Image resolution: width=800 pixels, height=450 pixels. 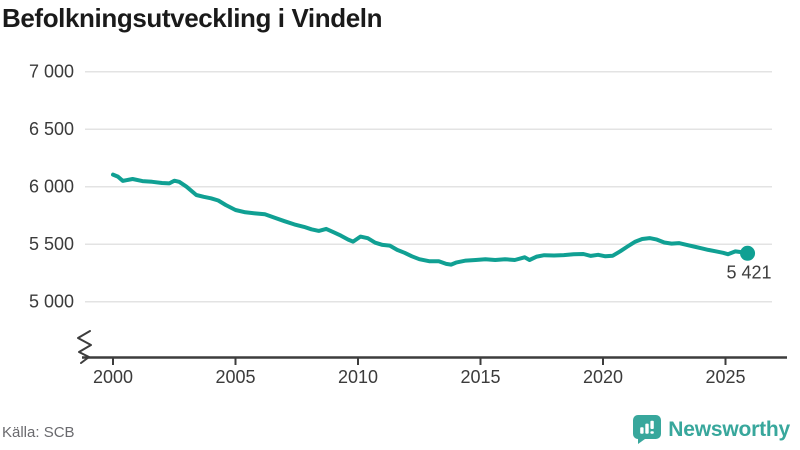 I want to click on y-tick-label: 5 000, so click(x=51, y=302).